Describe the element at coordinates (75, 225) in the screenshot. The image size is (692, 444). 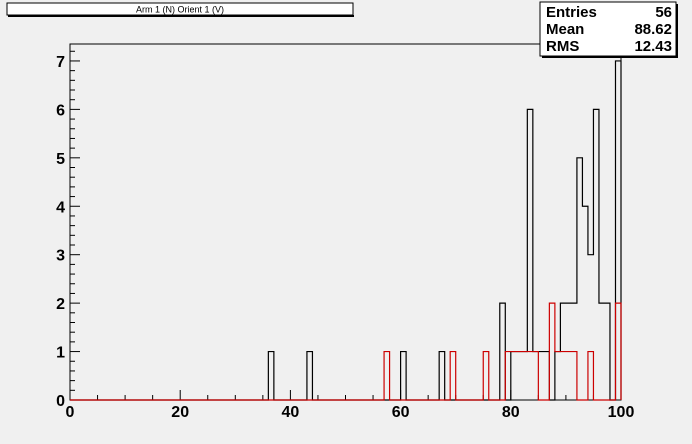
I see `y-axis` at that location.